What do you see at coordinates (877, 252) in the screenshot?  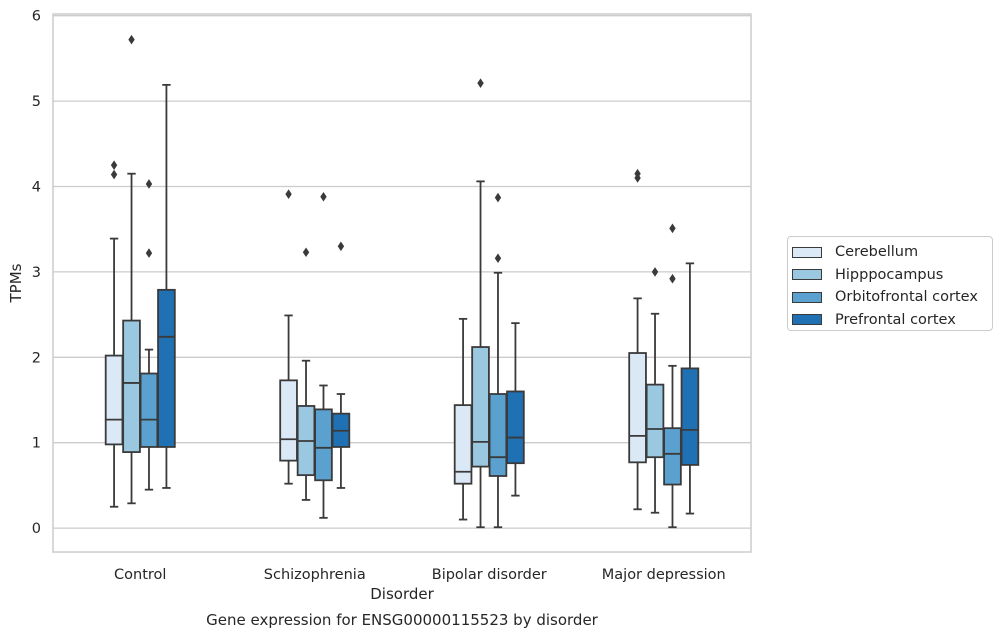 I see `legend-label: Cerebellum` at bounding box center [877, 252].